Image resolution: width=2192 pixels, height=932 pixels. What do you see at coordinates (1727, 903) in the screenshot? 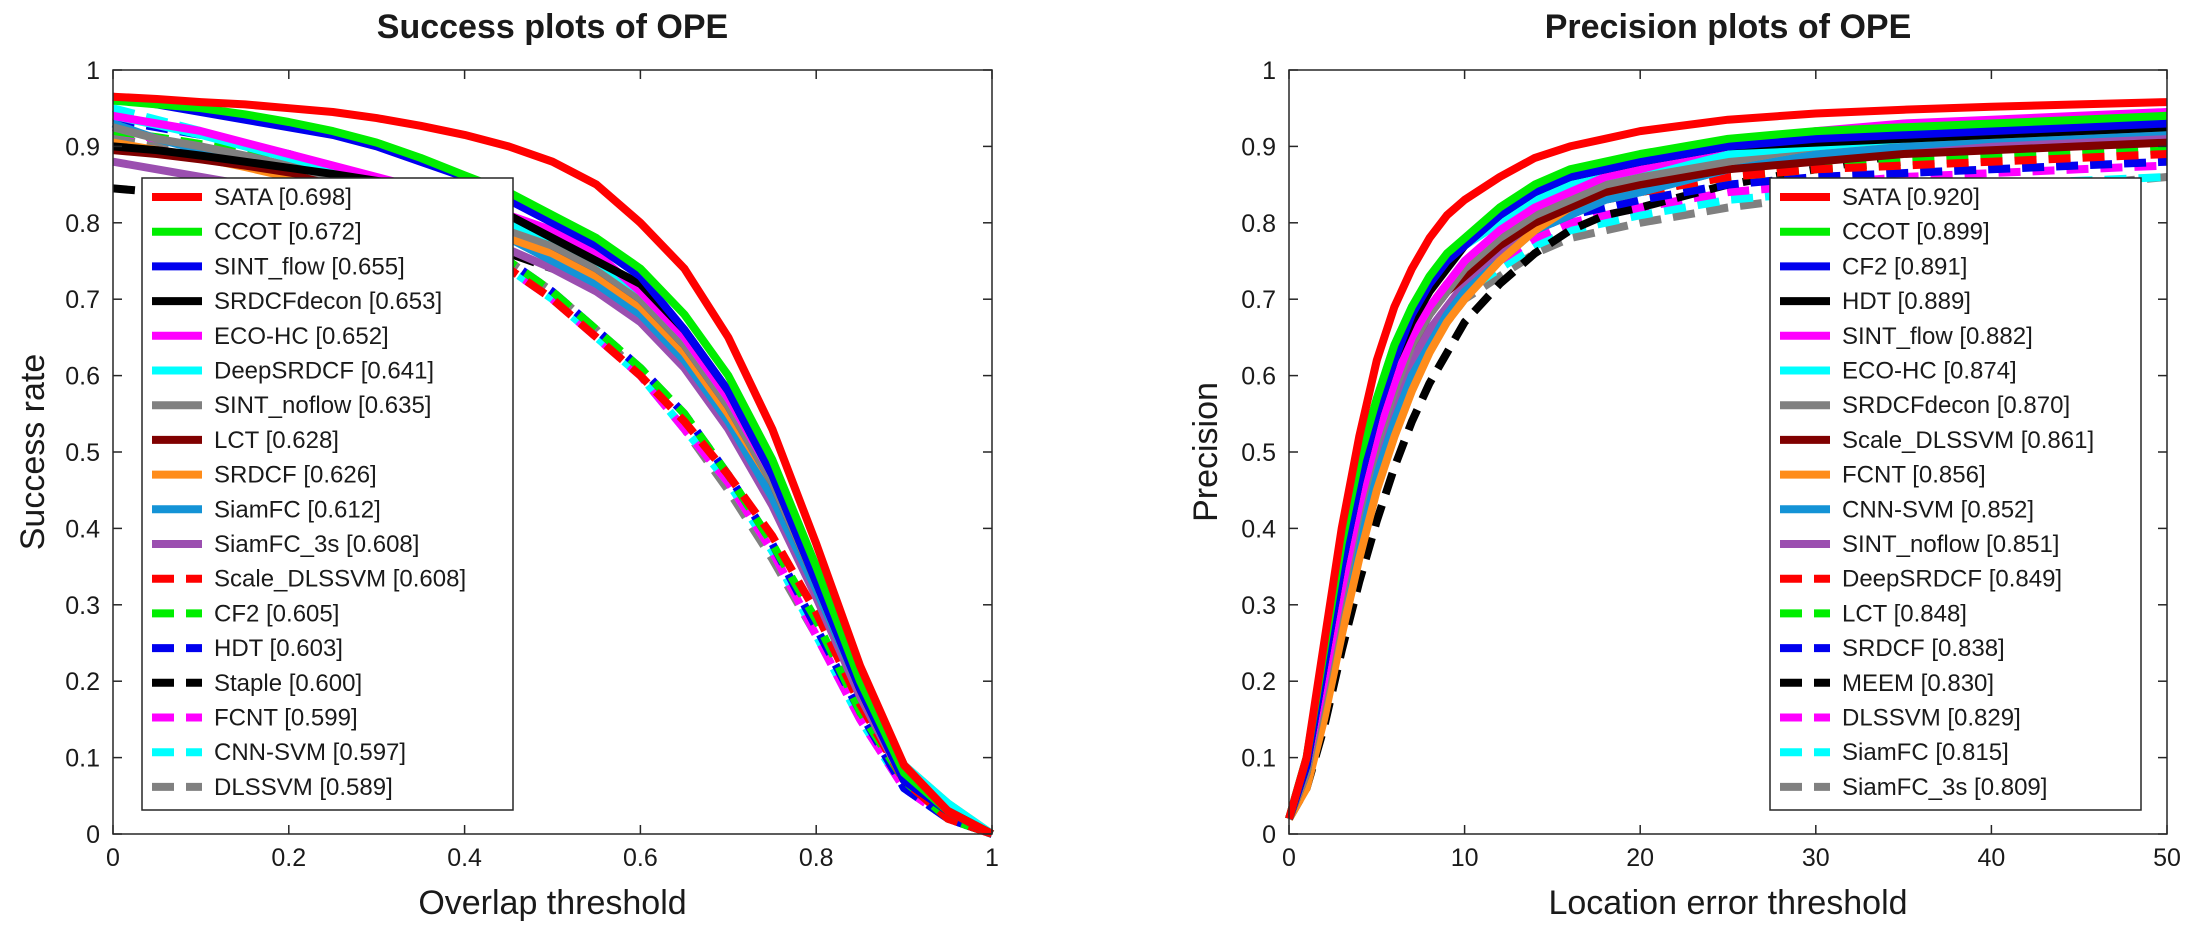
I see `precision-x-axis-label: Location error threshold` at bounding box center [1727, 903].